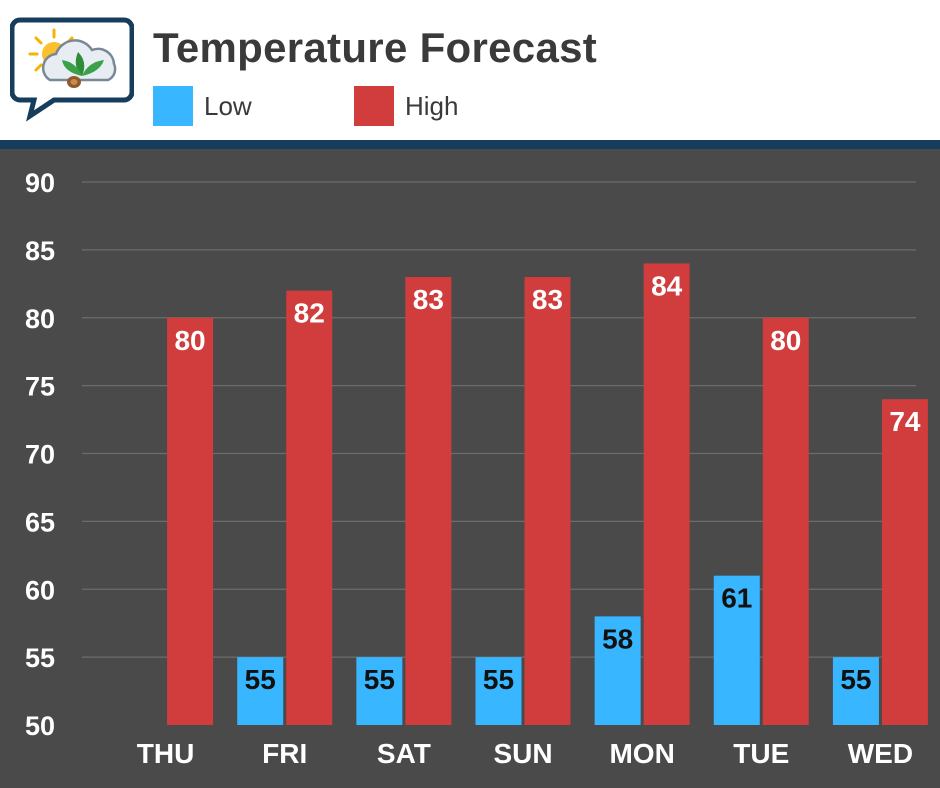 This screenshot has width=940, height=788. I want to click on y-tick-label-60: 60, so click(40, 590).